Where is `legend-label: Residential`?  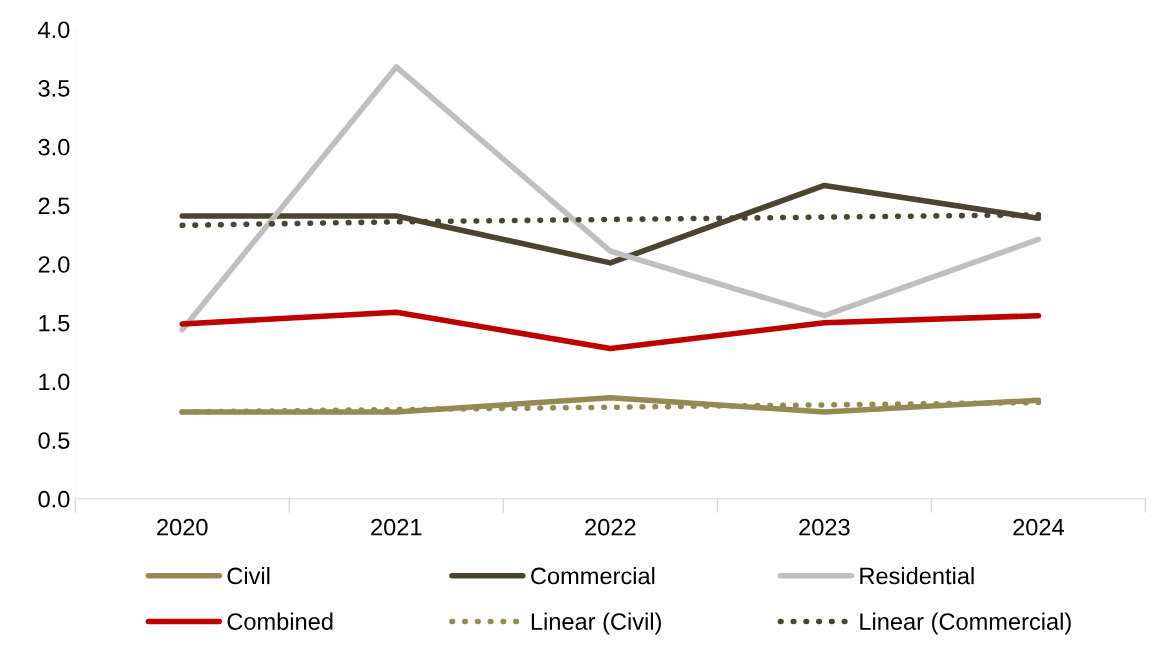 legend-label: Residential is located at coordinates (917, 575).